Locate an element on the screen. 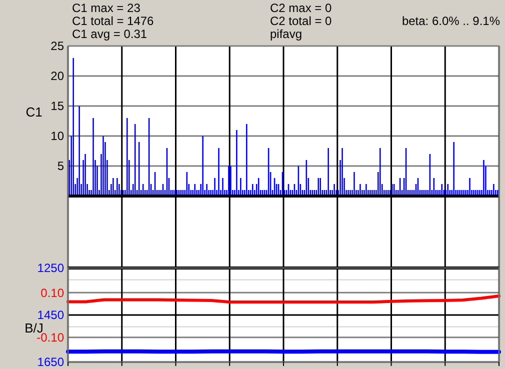  y-tick-label: 0.10 is located at coordinates (52, 293).